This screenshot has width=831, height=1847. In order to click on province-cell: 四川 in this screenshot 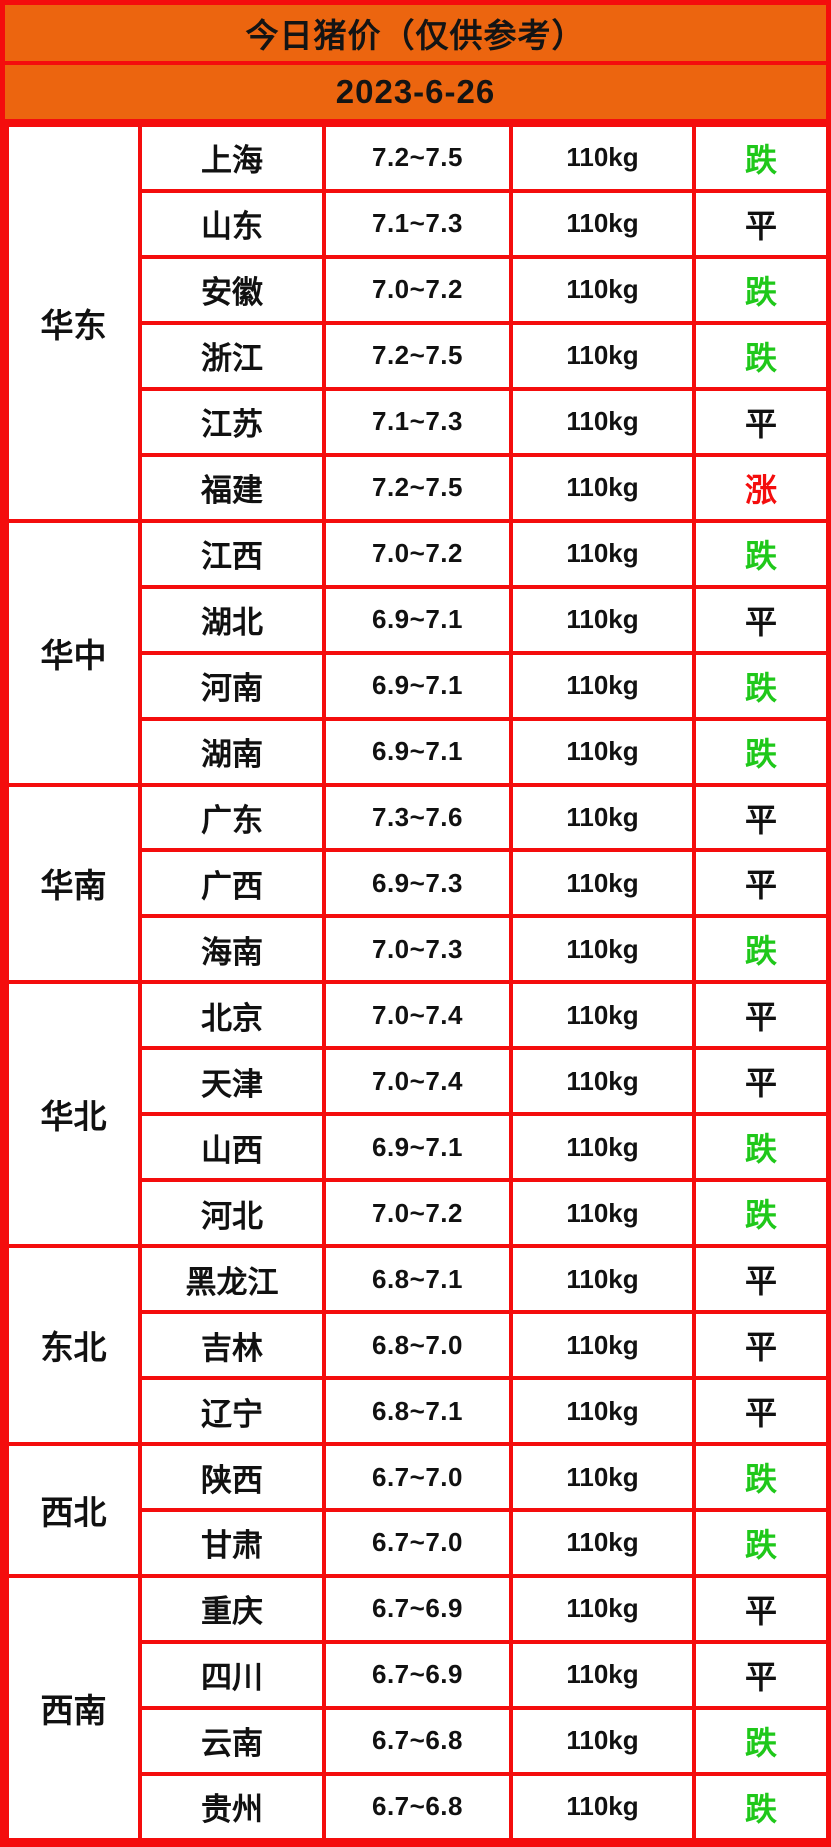, I will do `click(232, 1674)`.